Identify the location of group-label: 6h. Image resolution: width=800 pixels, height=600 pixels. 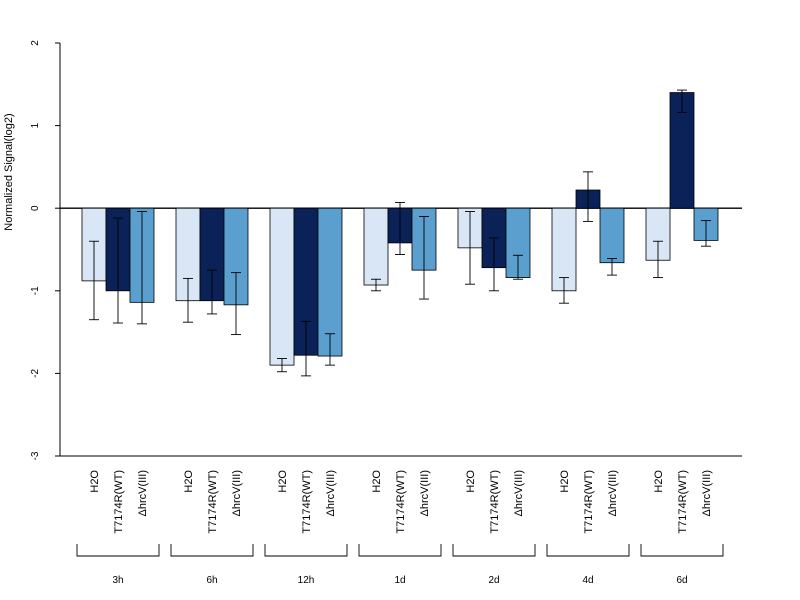
(211, 580).